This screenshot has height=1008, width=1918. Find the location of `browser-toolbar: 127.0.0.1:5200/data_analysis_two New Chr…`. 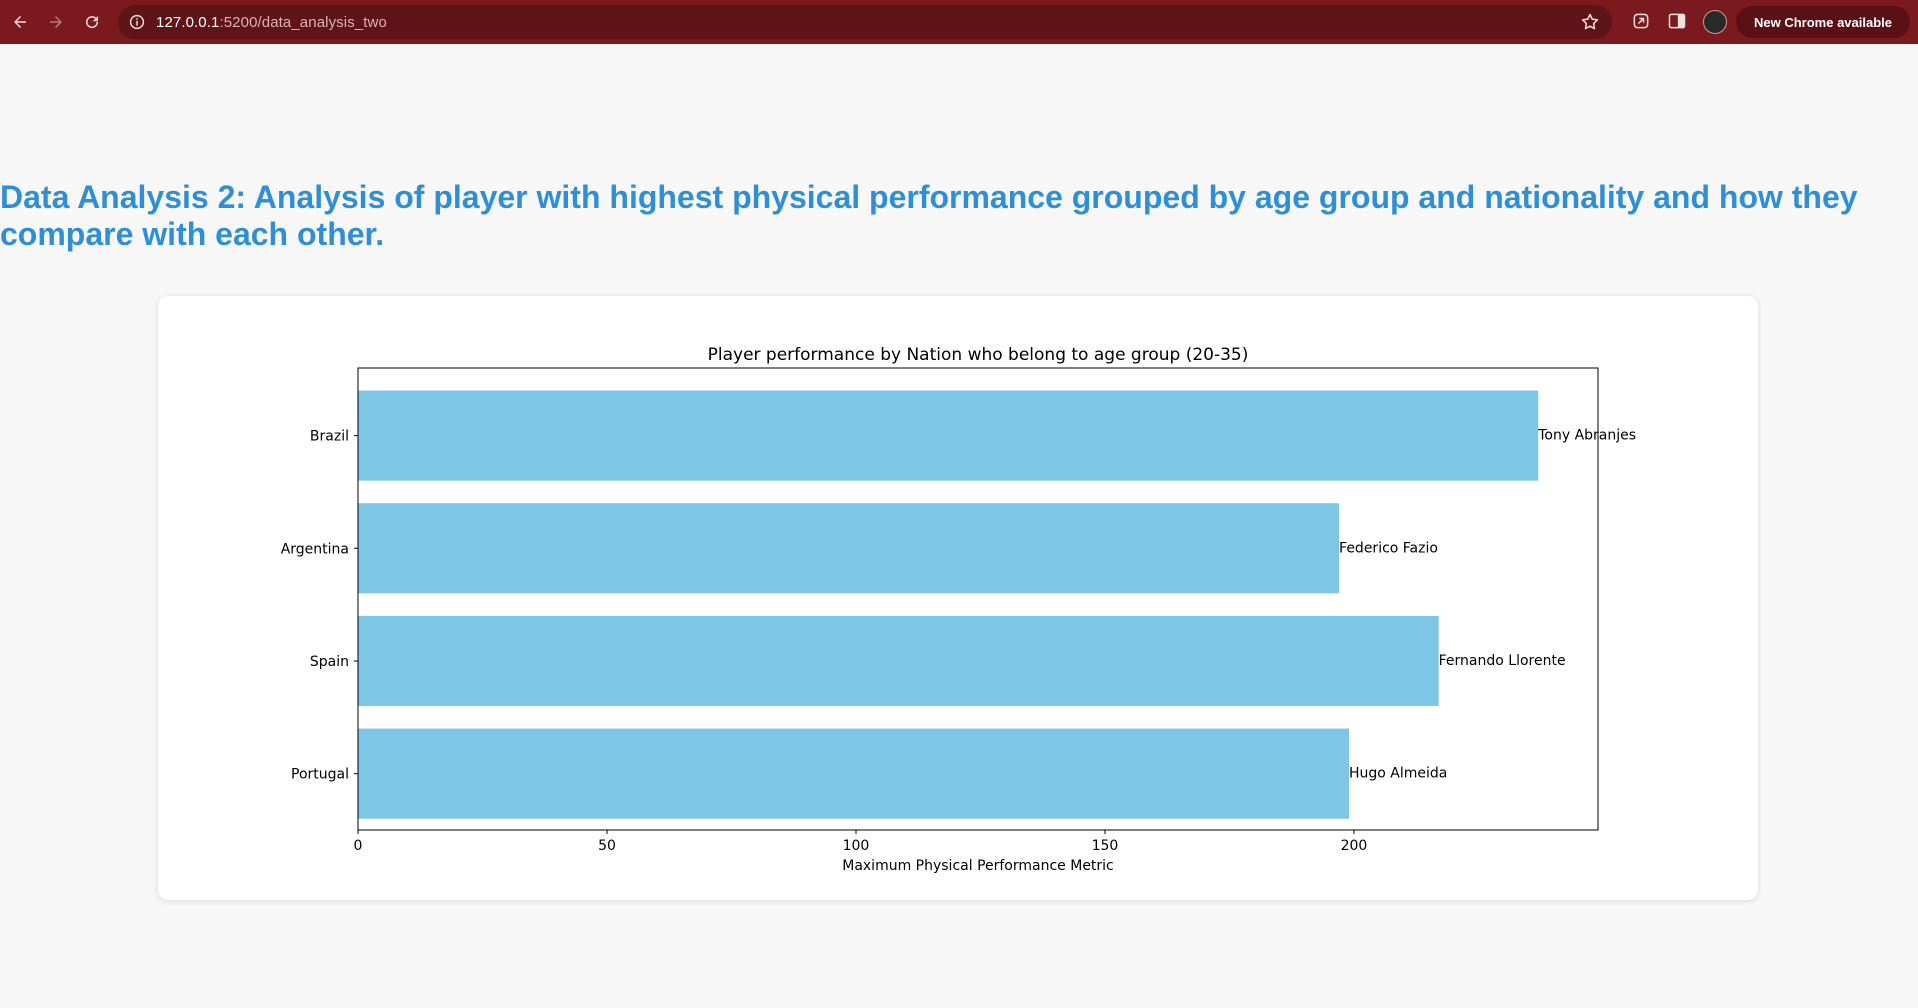

browser-toolbar: 127.0.0.1:5200/data_analysis_two New Chr… is located at coordinates (959, 22).